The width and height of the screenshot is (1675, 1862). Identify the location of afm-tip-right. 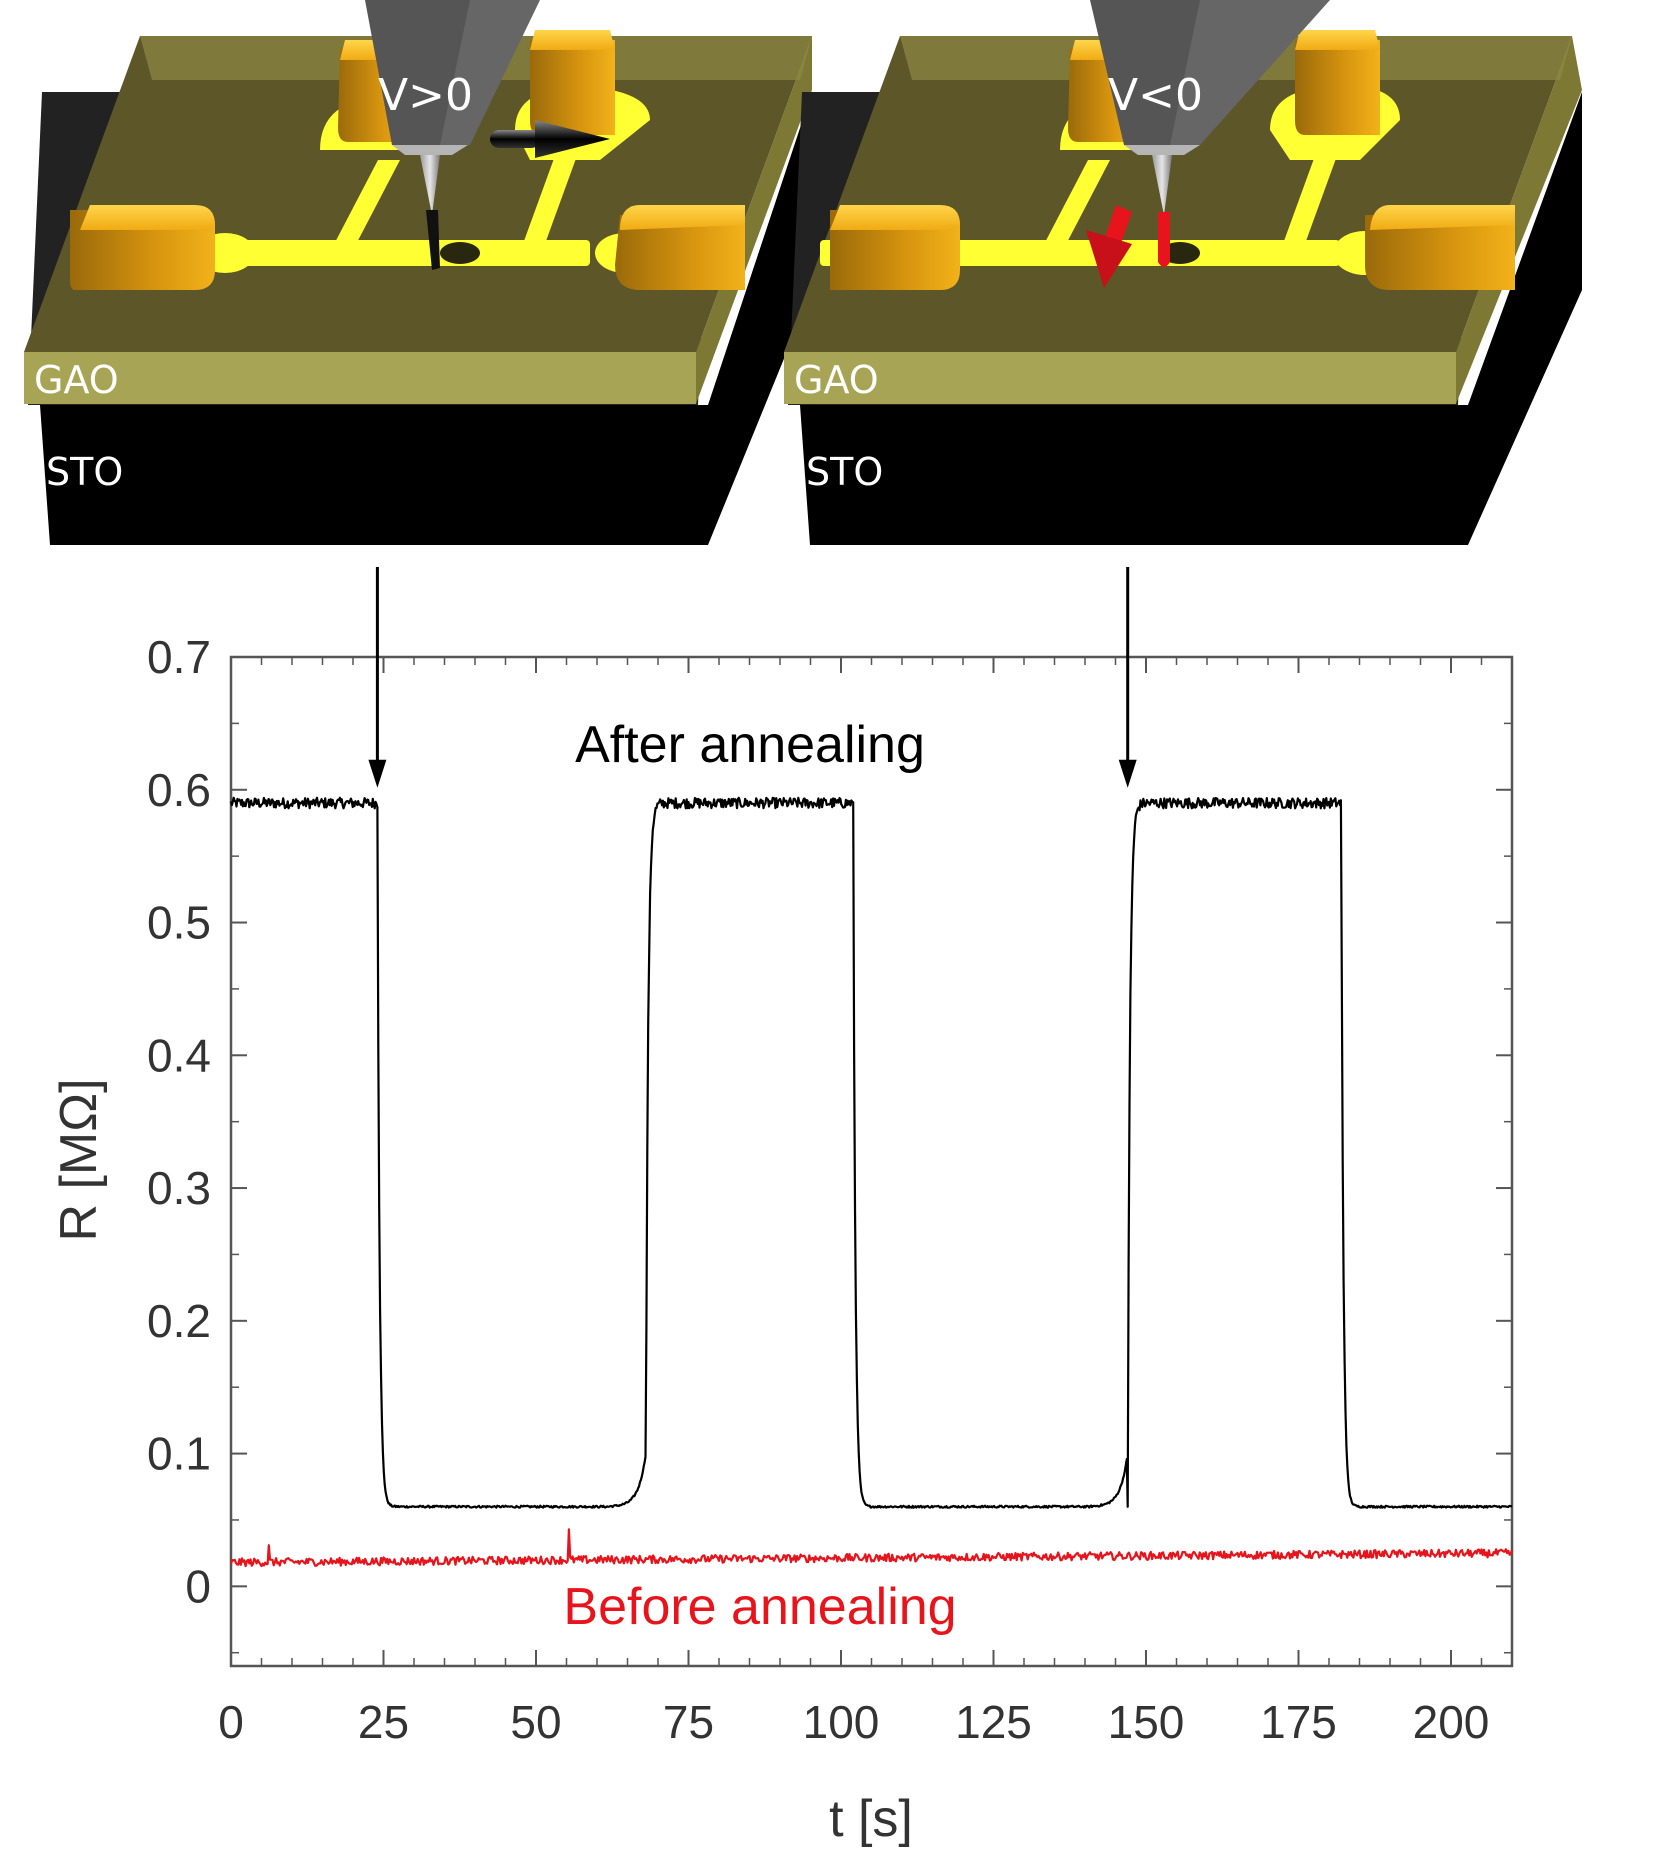
(1210, 133).